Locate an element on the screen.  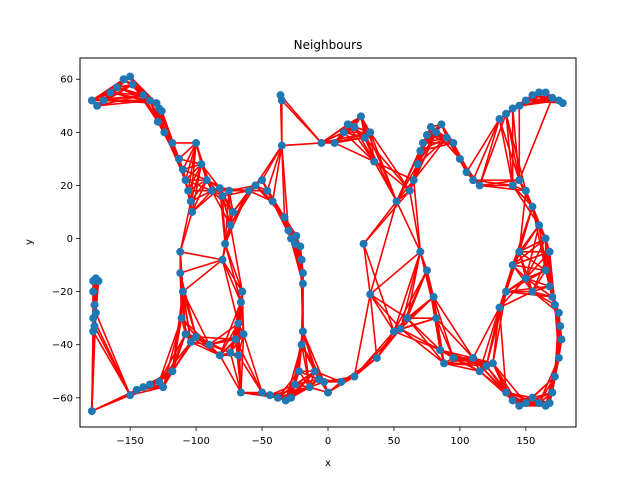
chart-title: Neighbours is located at coordinates (328, 45).